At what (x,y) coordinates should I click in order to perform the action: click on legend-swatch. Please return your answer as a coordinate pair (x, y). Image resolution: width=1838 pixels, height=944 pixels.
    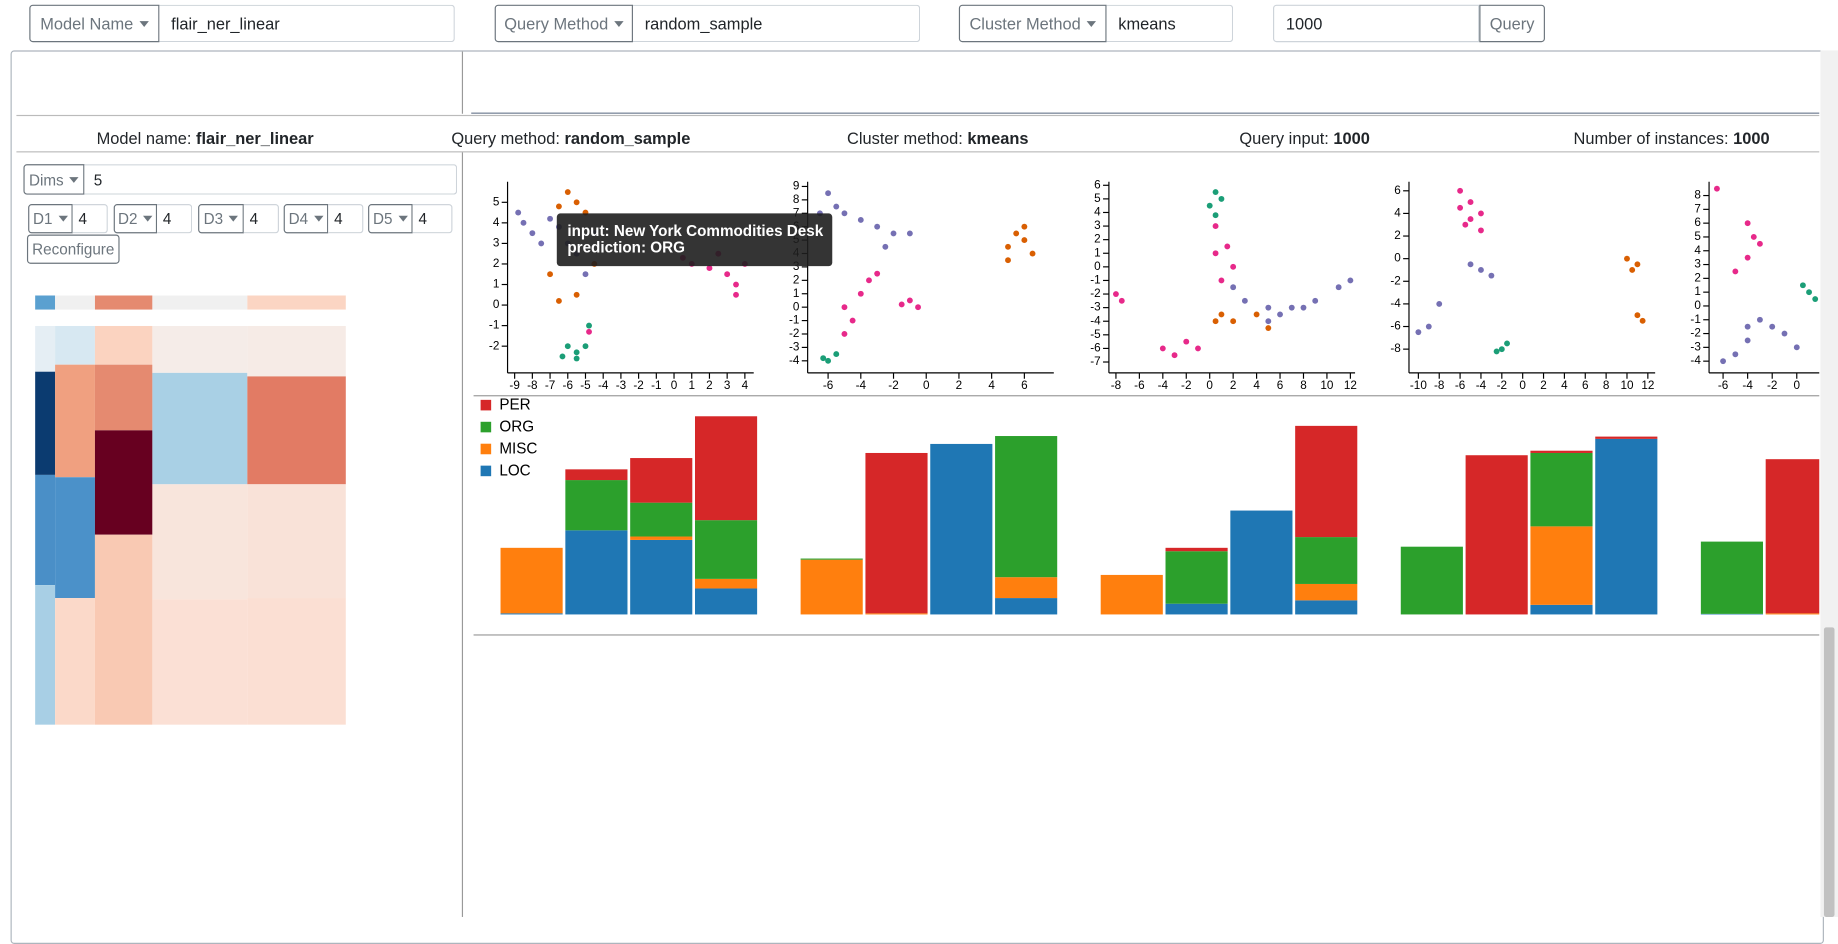
    Looking at the image, I should click on (486, 471).